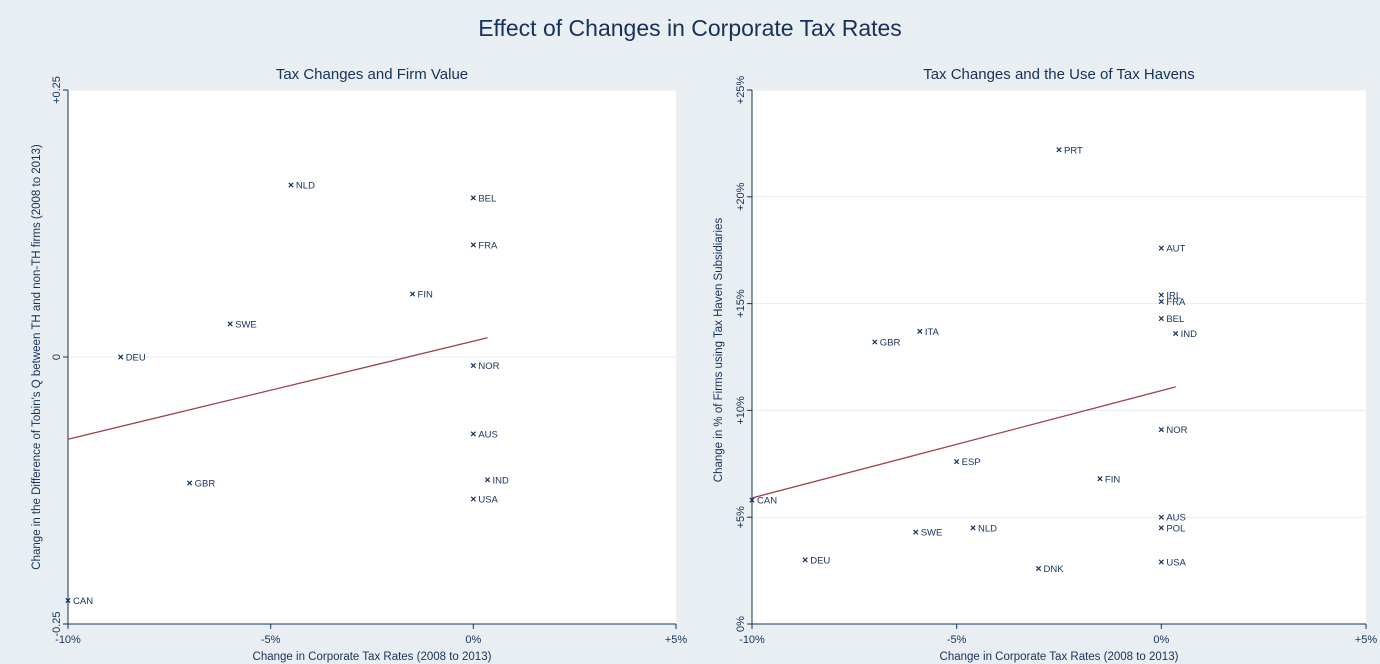 Image resolution: width=1380 pixels, height=664 pixels. I want to click on tax-havens-y-tick-label: +25%, so click(741, 90).